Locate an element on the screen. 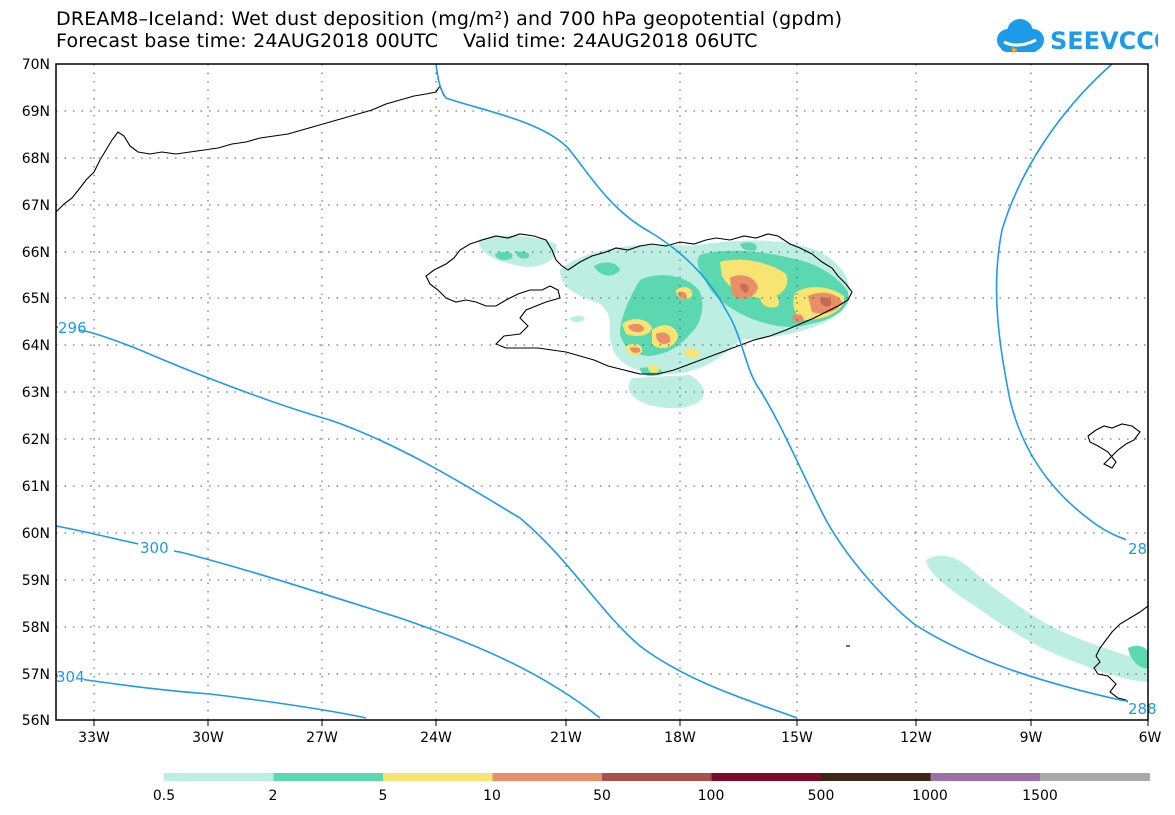  longitude-labels: 33W 30W 27W 24W 21W 18W 15W 12W 9W 6W is located at coordinates (619, 738).